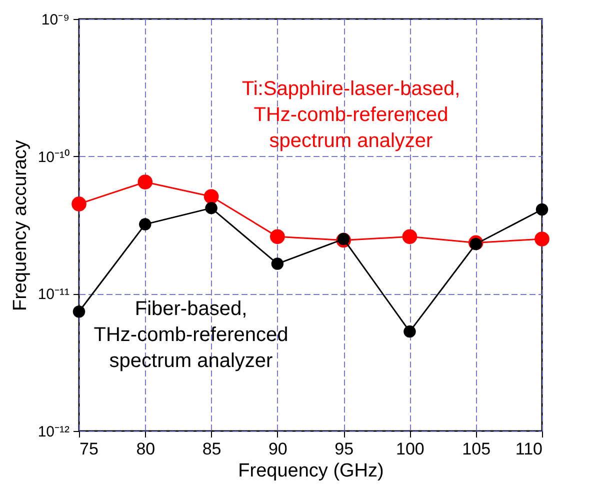 The height and width of the screenshot is (491, 602). What do you see at coordinates (54, 432) in the screenshot?
I see `y-tick-label: 10⁻¹²` at bounding box center [54, 432].